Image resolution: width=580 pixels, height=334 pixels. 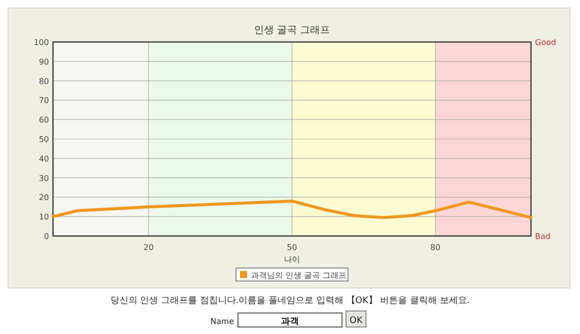 What do you see at coordinates (290, 300) in the screenshot?
I see `text: 당신의 인생 그래프를 점칩니다.이름을 풀네임으로 입력해 【OK】 버튼을 클릭해 보세요.` at bounding box center [290, 300].